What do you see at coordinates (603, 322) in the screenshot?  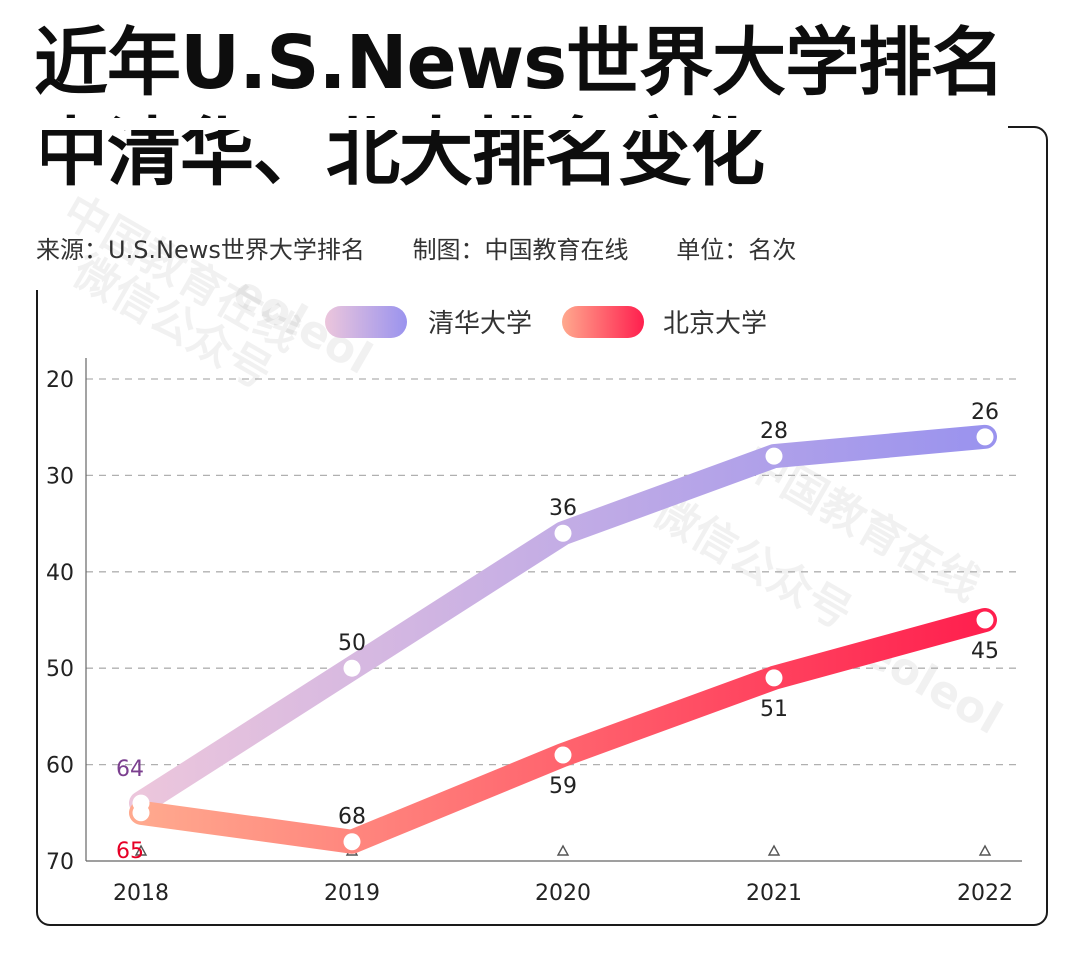 I see `legend-swatch-pku` at bounding box center [603, 322].